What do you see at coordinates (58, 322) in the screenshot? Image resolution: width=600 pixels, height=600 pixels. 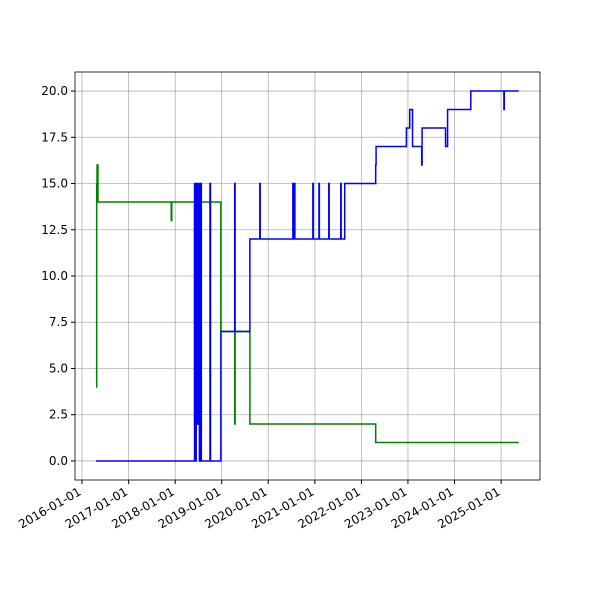 I see `y-tick-label: 7.5` at bounding box center [58, 322].